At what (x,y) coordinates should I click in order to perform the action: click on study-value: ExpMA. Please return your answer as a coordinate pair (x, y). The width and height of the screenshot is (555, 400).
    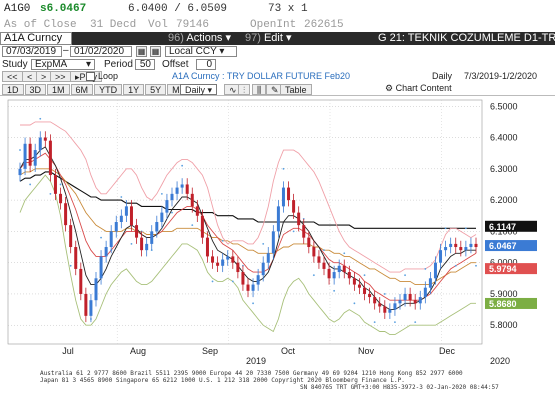
    Looking at the image, I should click on (51, 64).